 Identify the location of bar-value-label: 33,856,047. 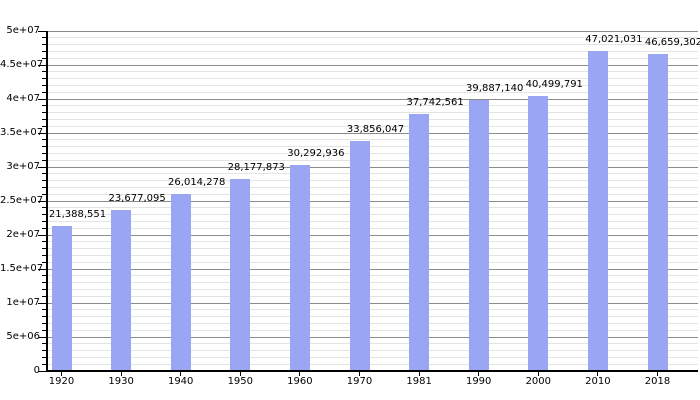
(375, 129).